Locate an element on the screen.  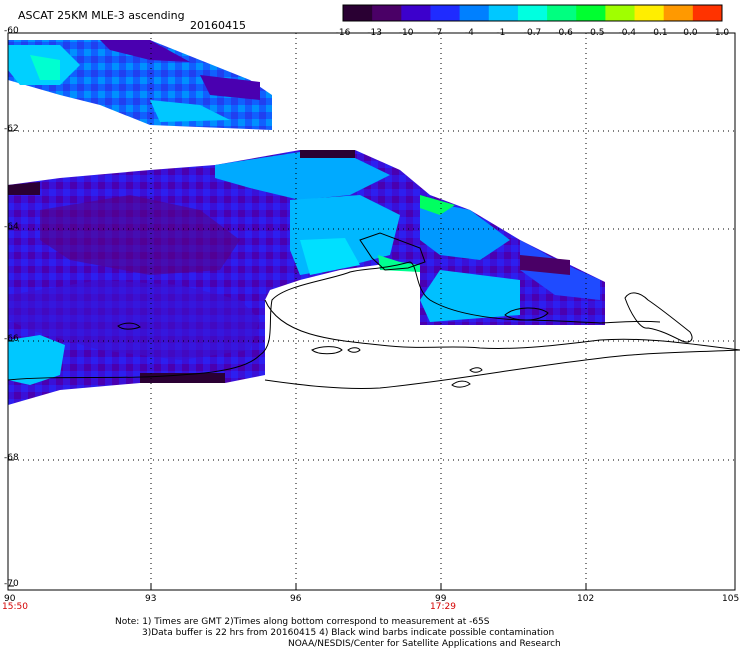
lon-label: 102 is located at coordinates (586, 599).